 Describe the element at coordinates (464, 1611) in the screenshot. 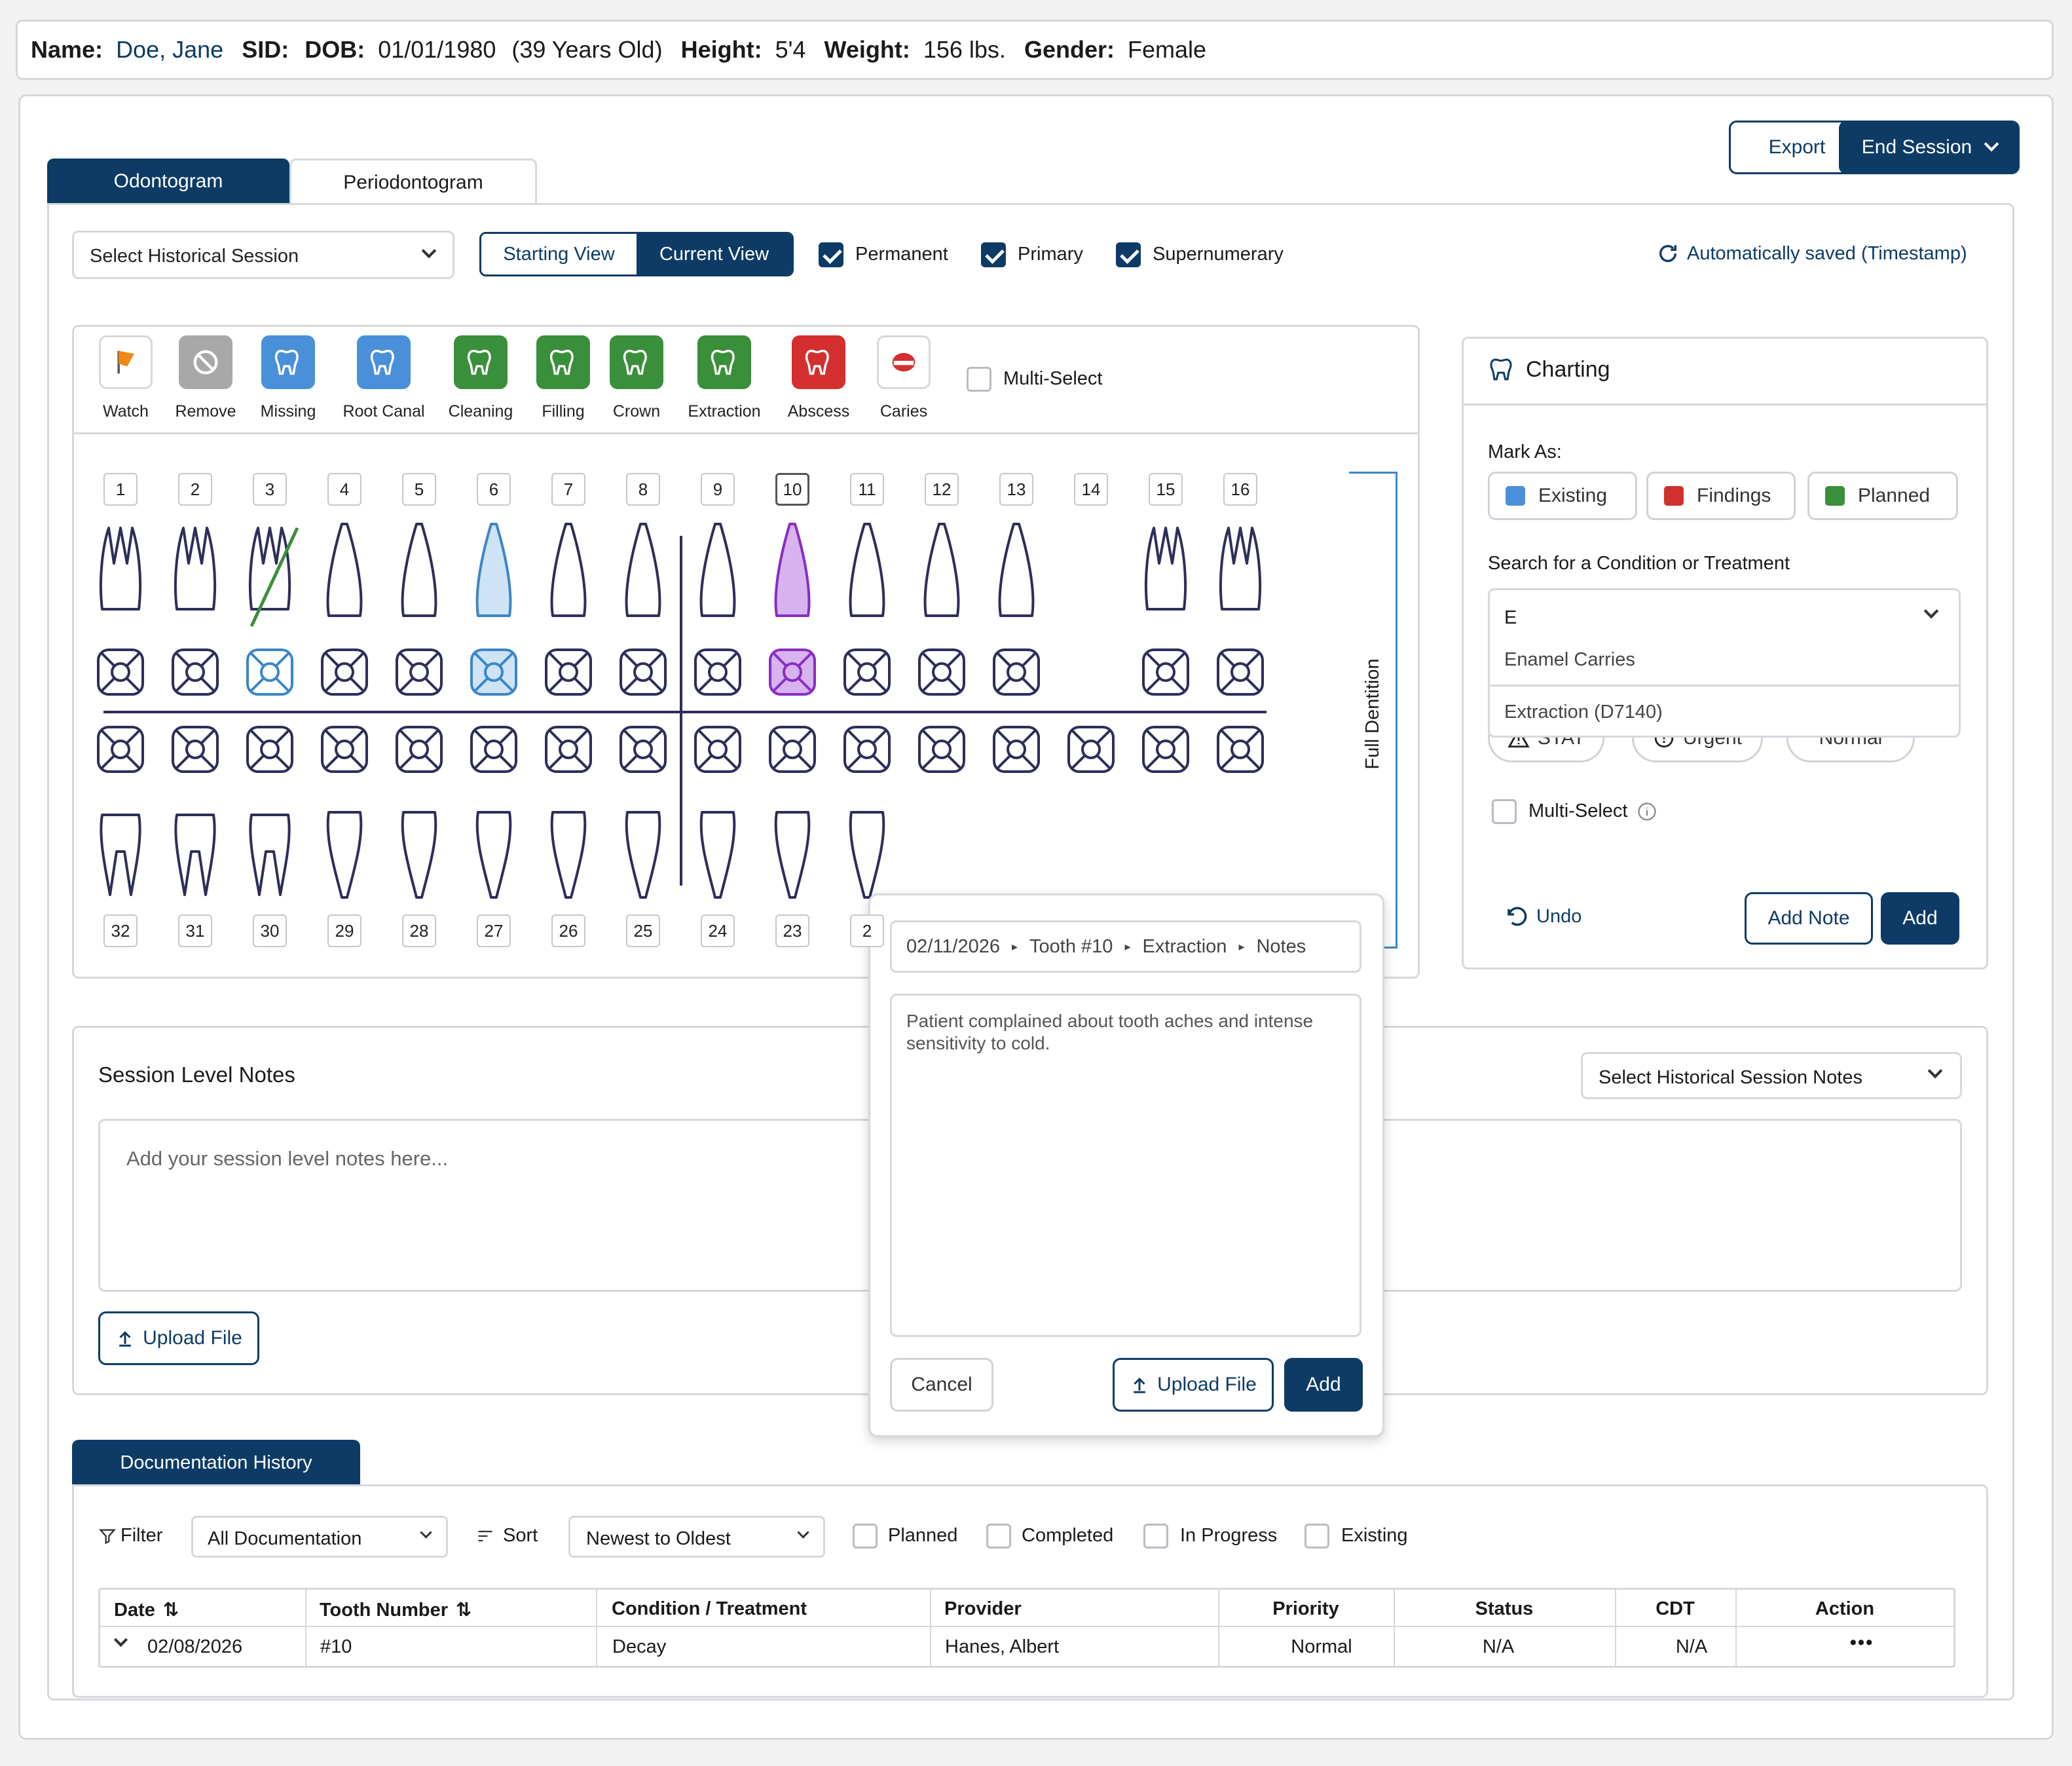

I see `sort-arrows-icon: ⇅` at that location.